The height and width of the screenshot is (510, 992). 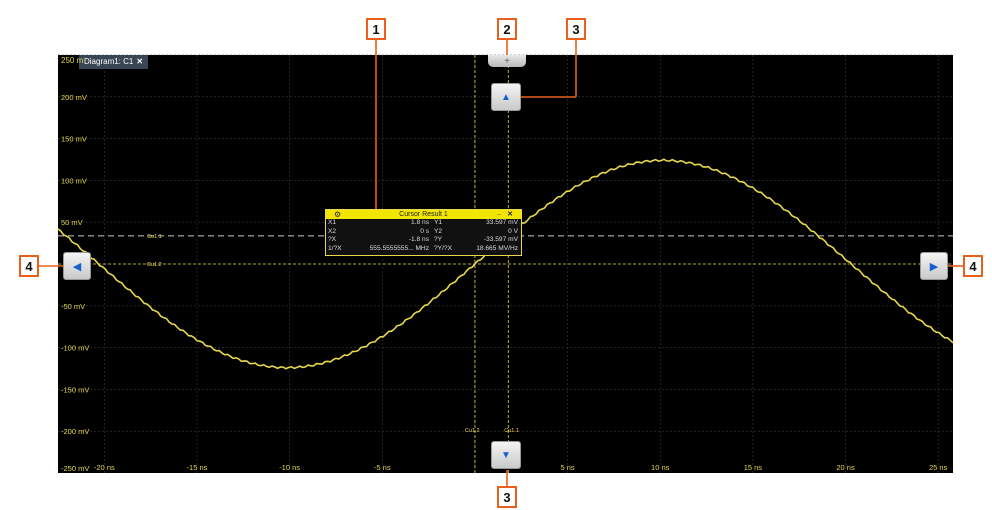 What do you see at coordinates (513, 231) in the screenshot?
I see `result-value: 0 V` at bounding box center [513, 231].